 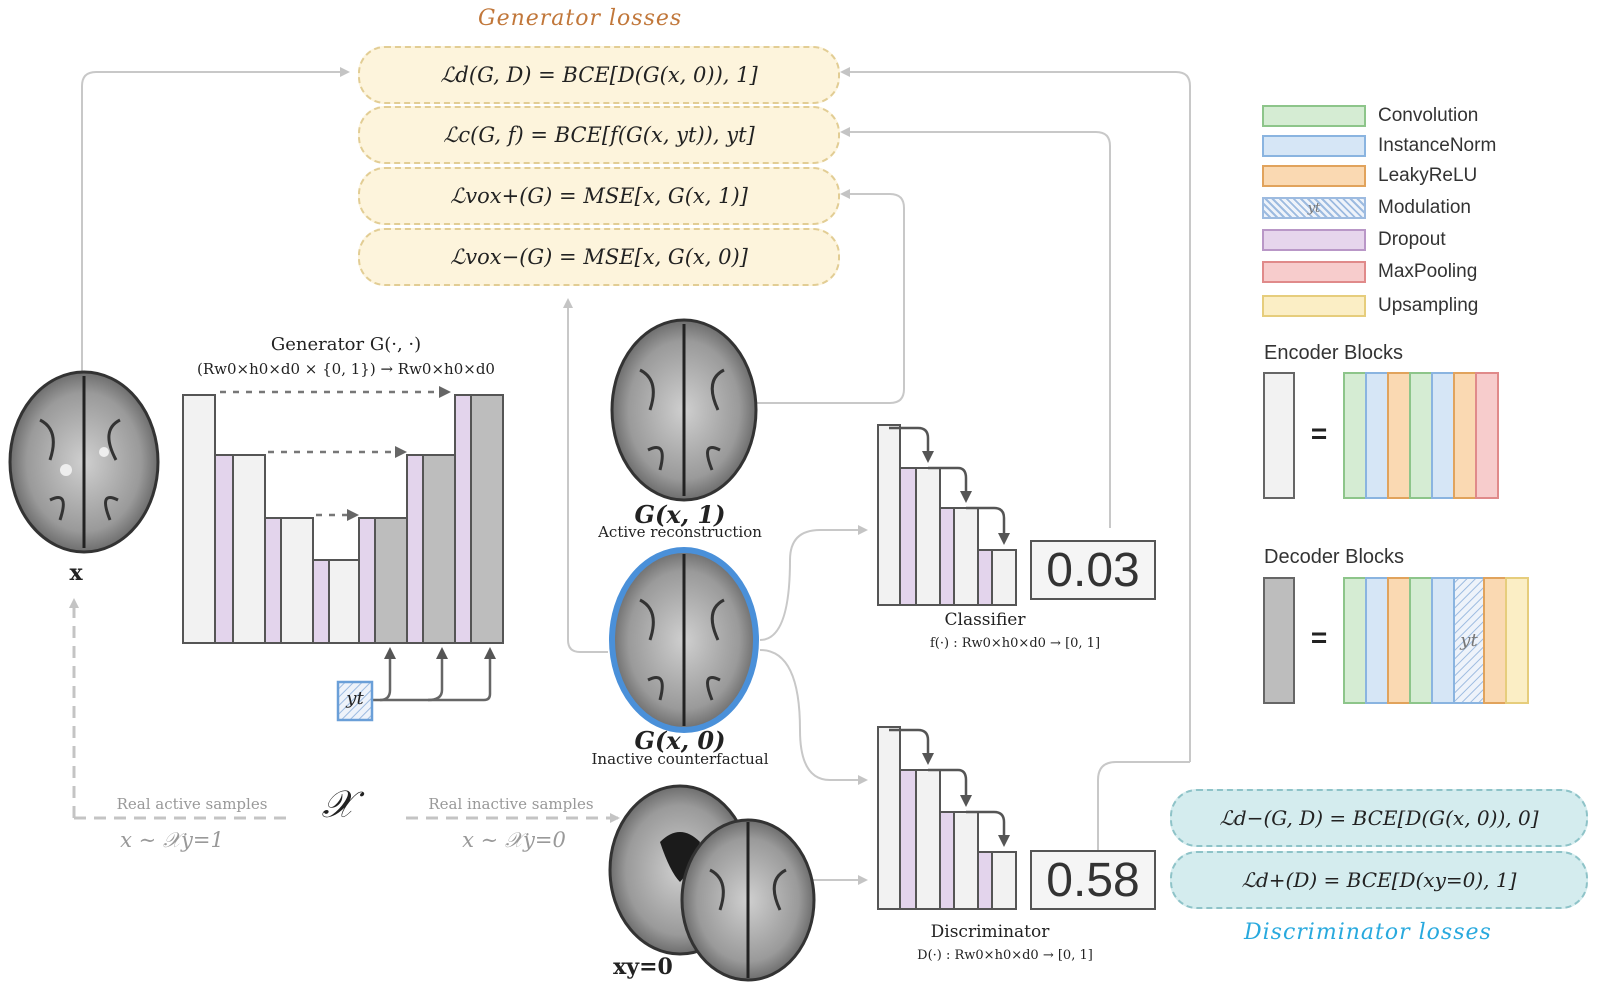 I want to click on generator-losses-title: Generator losses, so click(x=580, y=18).